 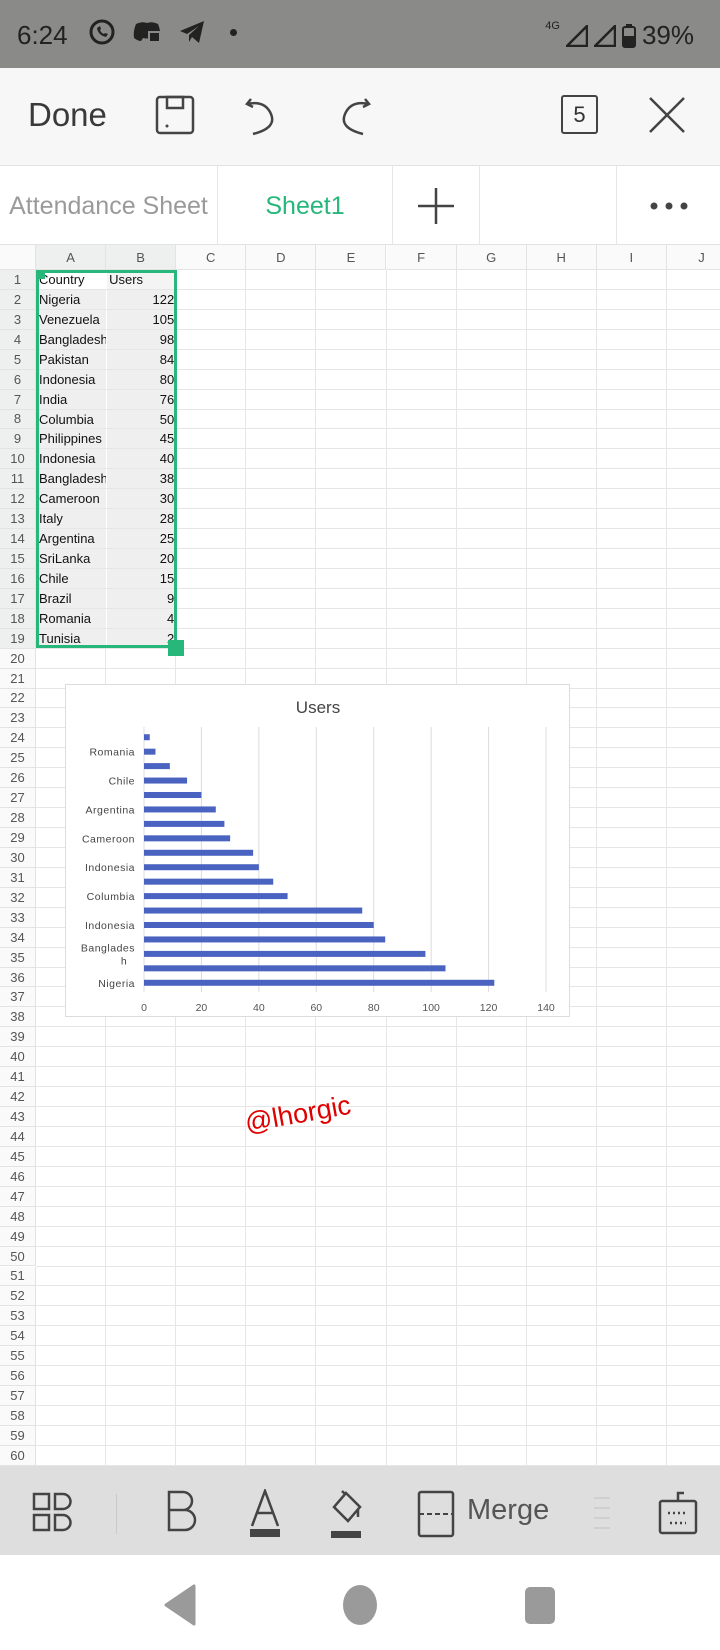 What do you see at coordinates (18, 818) in the screenshot?
I see `row-header-28: 28` at bounding box center [18, 818].